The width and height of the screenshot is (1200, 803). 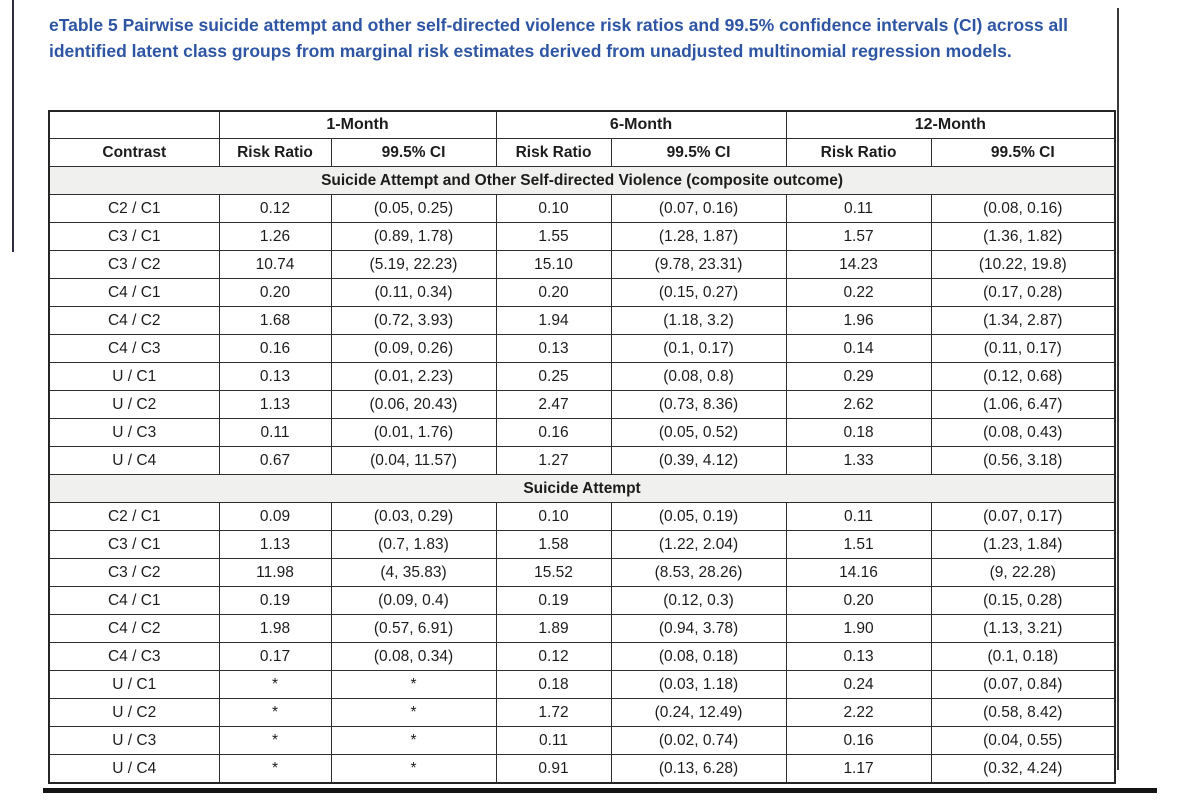 I want to click on contrast-cell: C2 / C1, so click(x=134, y=516).